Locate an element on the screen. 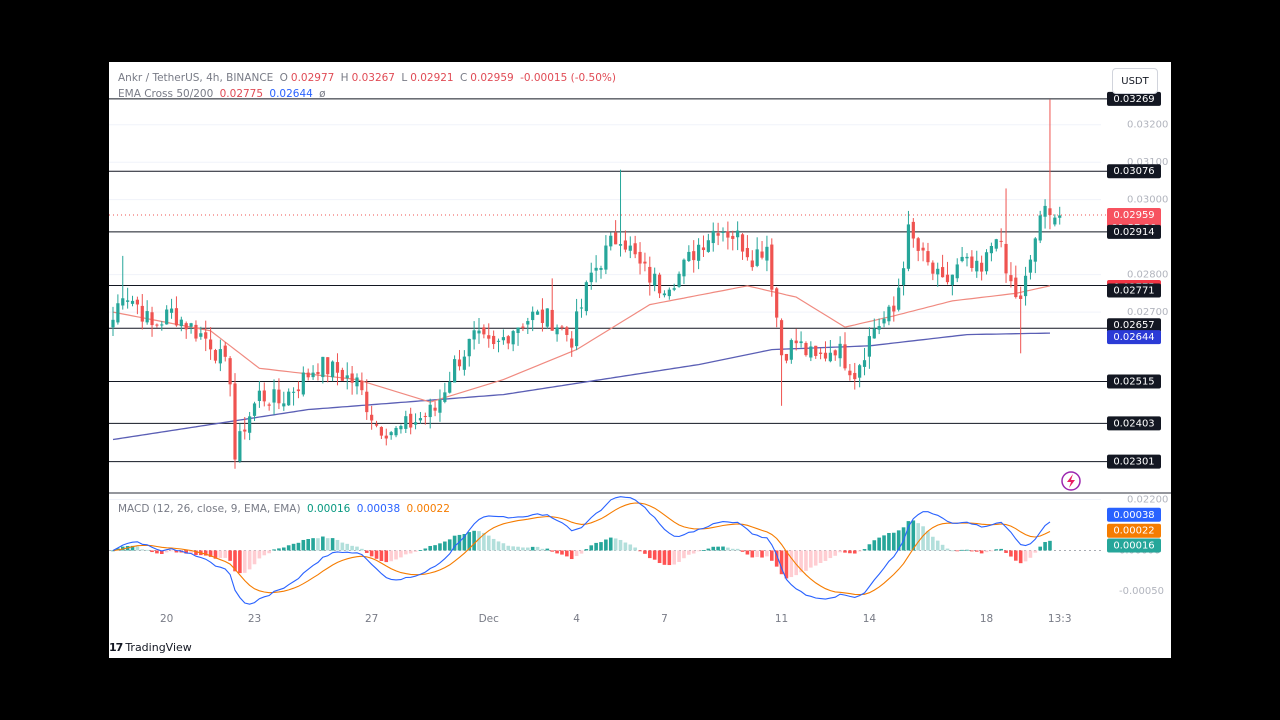 This screenshot has height=720, width=1280. price-tick-label: 0.03000 is located at coordinates (1147, 200).